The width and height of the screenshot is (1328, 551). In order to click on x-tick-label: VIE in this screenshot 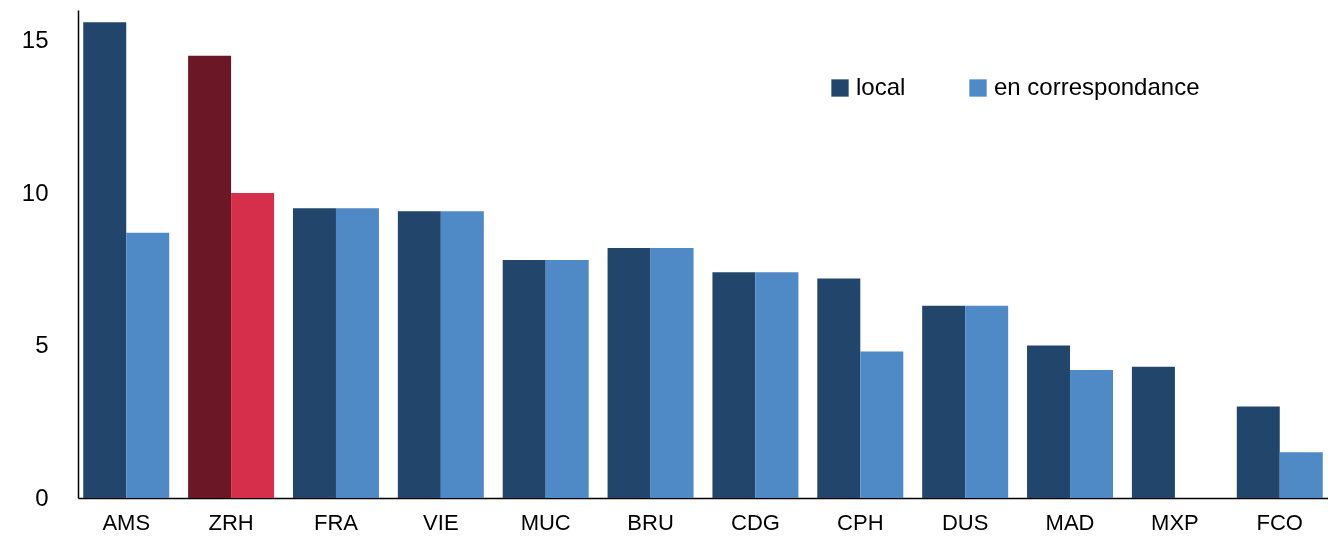, I will do `click(441, 522)`.